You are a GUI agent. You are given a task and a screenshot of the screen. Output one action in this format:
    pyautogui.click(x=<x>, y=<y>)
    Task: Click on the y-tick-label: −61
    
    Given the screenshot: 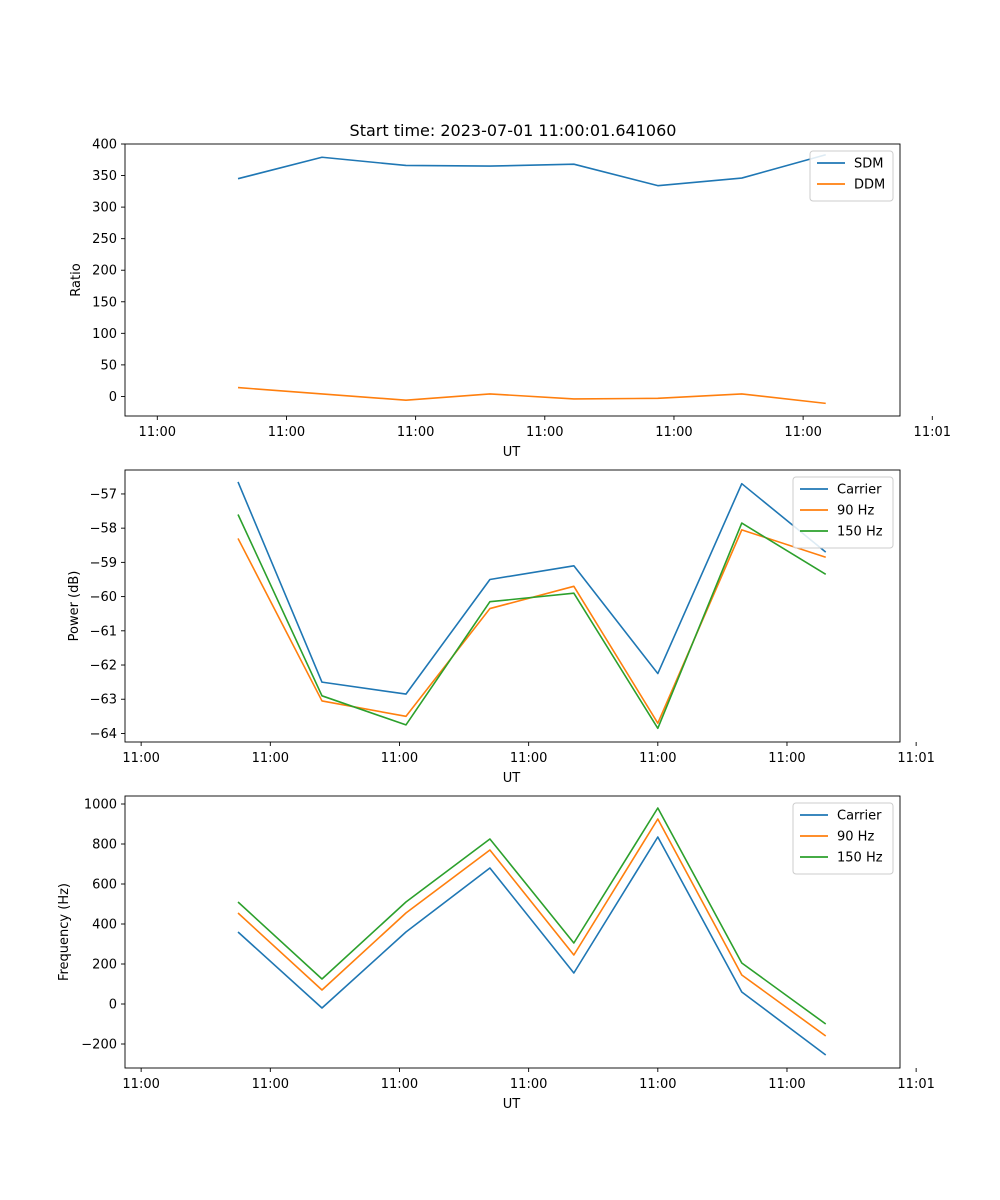 What is the action you would take?
    pyautogui.click(x=103, y=631)
    